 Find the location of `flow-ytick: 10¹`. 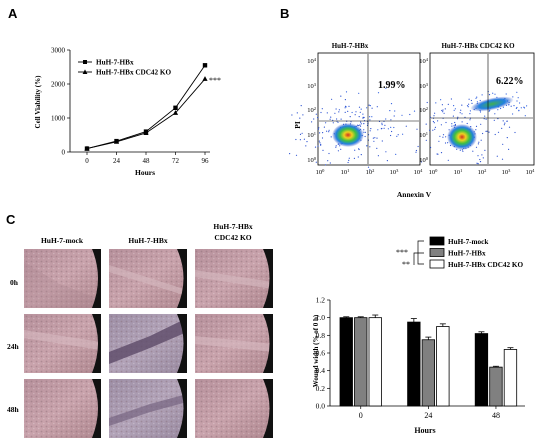

flow-ytick: 10¹ is located at coordinates (423, 135).